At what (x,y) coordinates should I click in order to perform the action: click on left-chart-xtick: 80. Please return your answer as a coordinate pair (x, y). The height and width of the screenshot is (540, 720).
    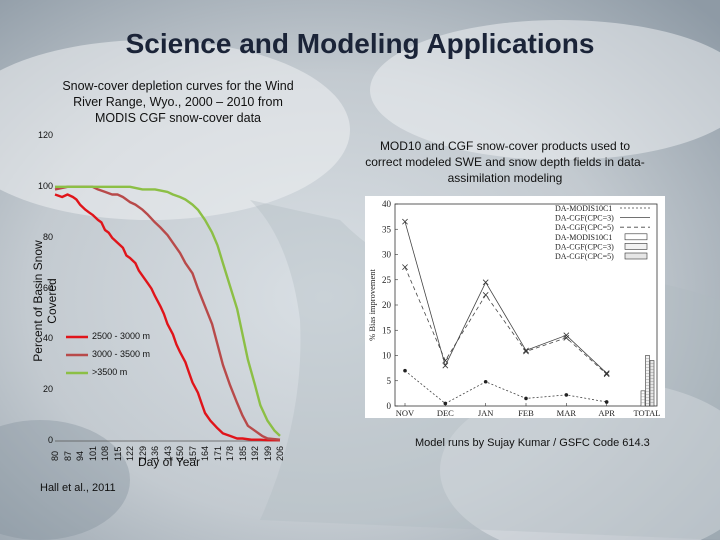
    Looking at the image, I should click on (55, 455).